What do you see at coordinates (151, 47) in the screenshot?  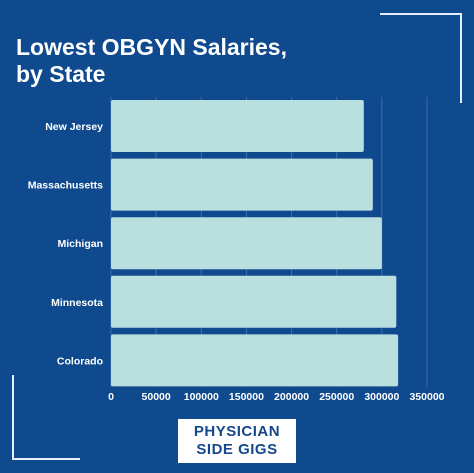 I see `chart-title-line-1: Lowest OBGYN Salaries,` at bounding box center [151, 47].